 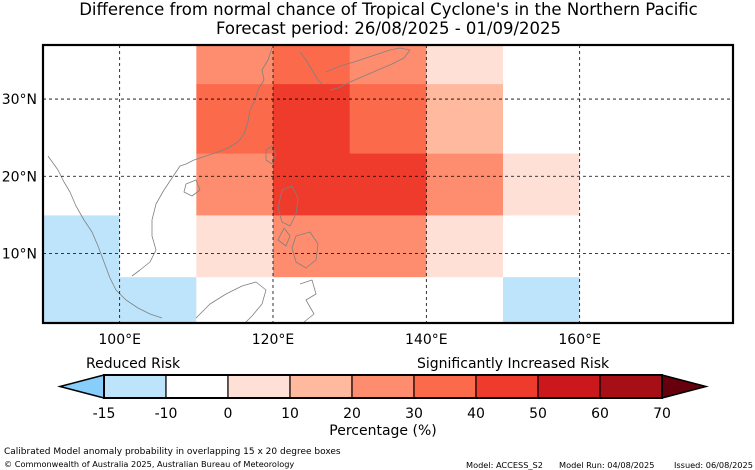 I want to click on longitude-label: 140°E, so click(x=426, y=340).